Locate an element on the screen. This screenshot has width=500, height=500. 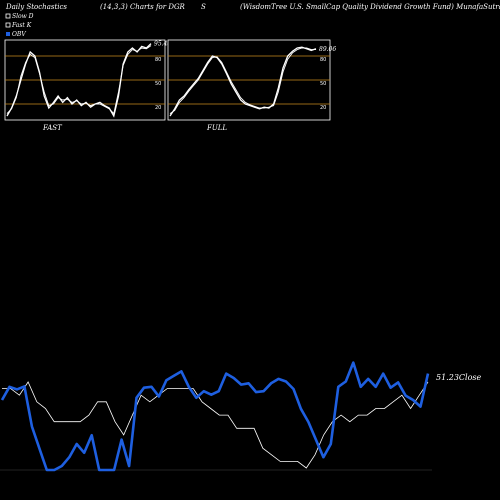
legend-label-obv: OBV is located at coordinates (19, 34).